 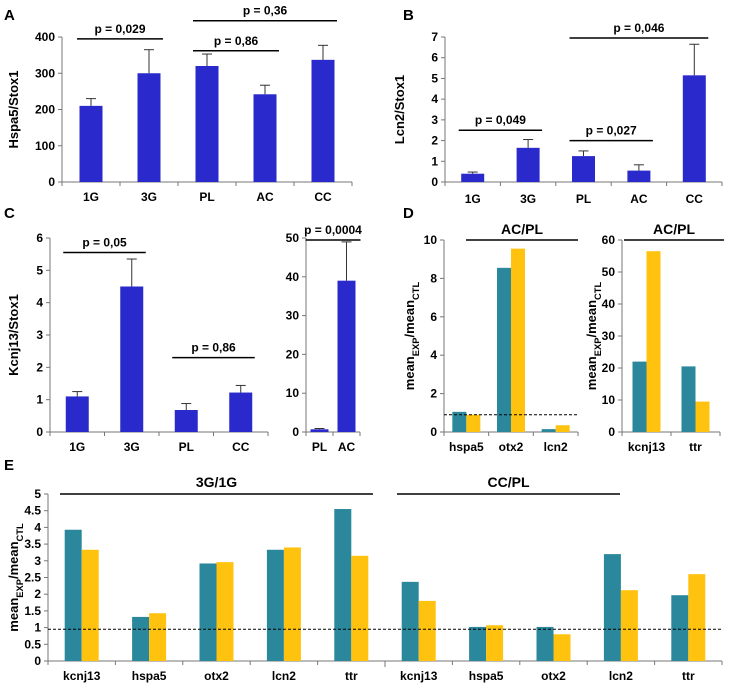 I want to click on chart-c2: 0 10 20 30 40 50 PL AC p = 0,0004, so click(x=324, y=338).